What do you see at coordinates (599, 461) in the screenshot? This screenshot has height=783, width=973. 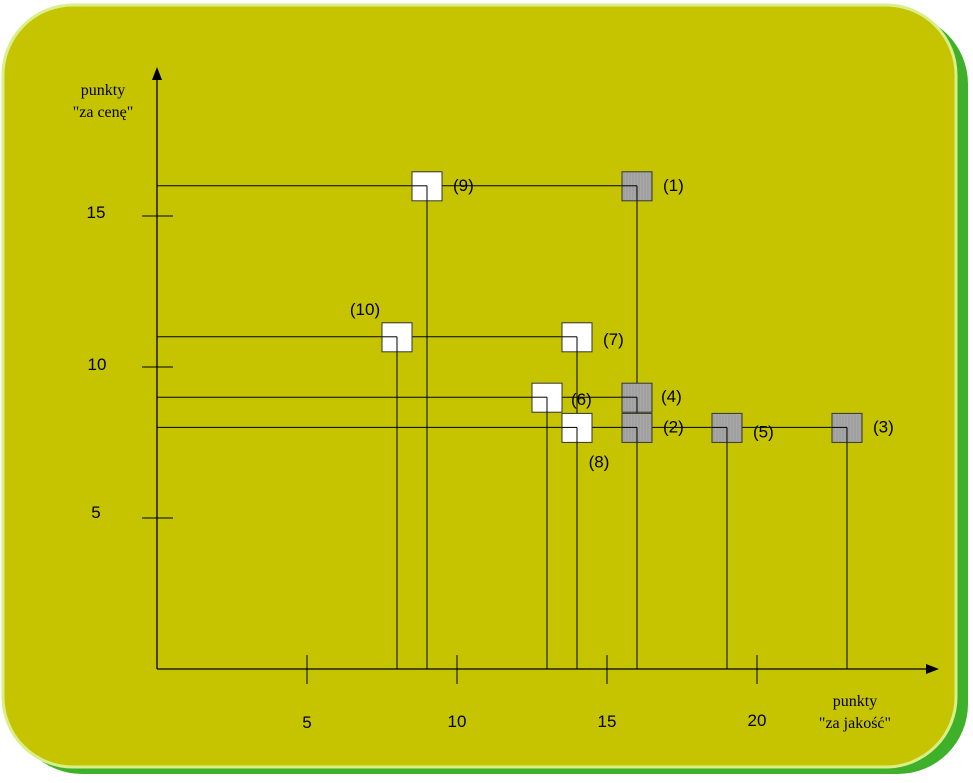 I see `point-label: (8)` at bounding box center [599, 461].